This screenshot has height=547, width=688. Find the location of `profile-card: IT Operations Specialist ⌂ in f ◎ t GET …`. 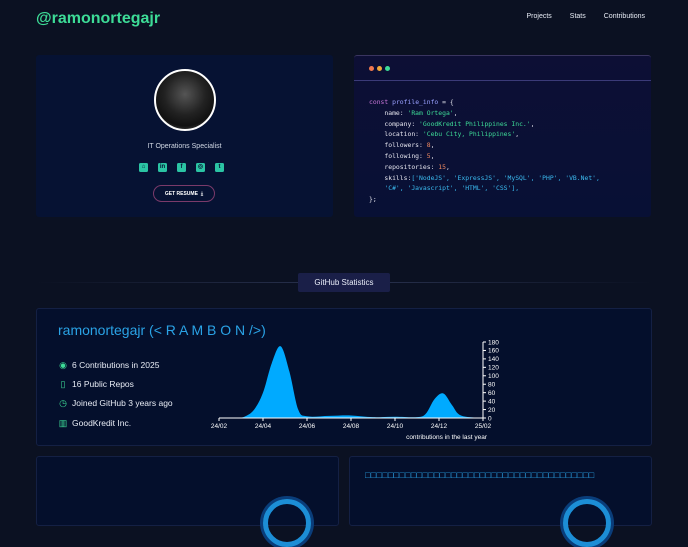

profile-card: IT Operations Specialist ⌂ in f ◎ t GET … is located at coordinates (184, 136).